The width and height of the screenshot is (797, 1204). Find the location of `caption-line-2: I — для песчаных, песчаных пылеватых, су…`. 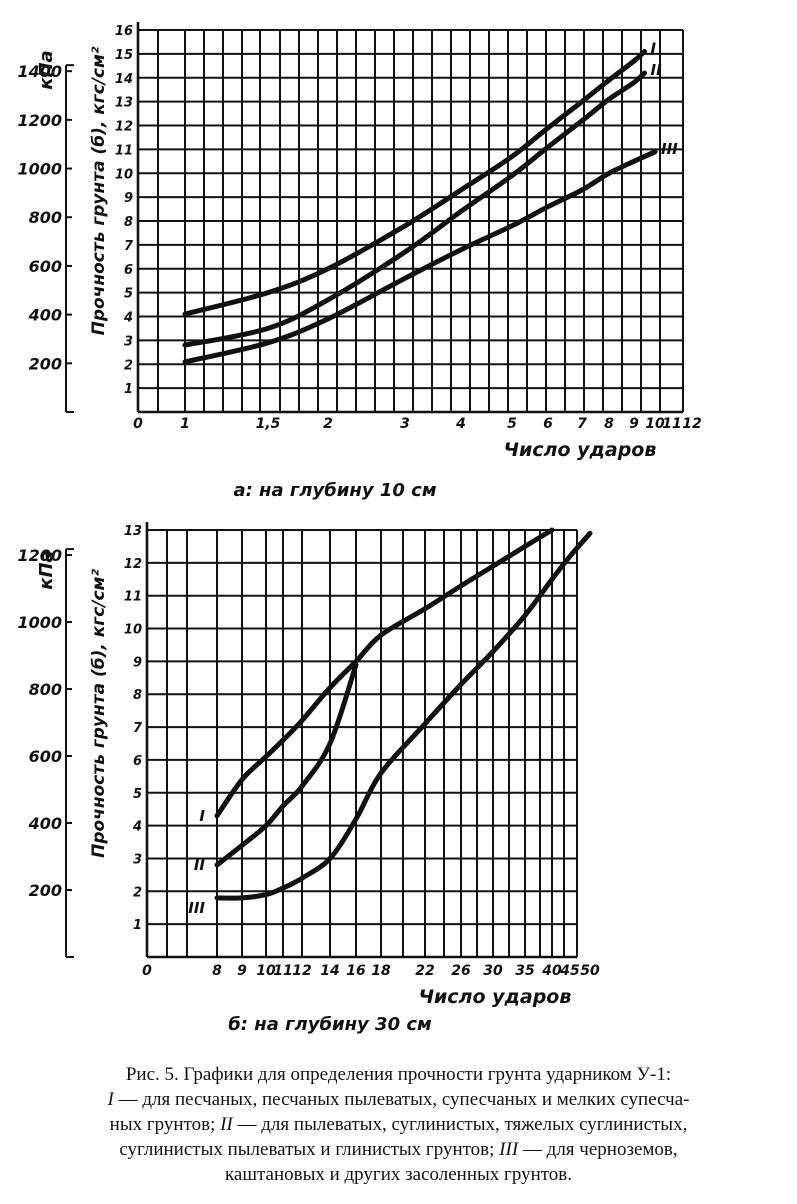

caption-line-2: I — для песчаных, песчаных пылеватых, су… is located at coordinates (398, 1099).